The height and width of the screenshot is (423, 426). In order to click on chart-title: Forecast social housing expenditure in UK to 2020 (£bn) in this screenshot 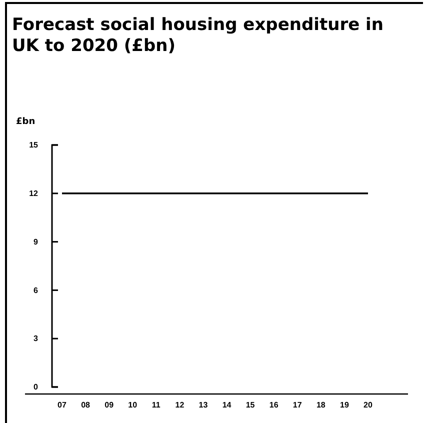, I will do `click(198, 35)`.